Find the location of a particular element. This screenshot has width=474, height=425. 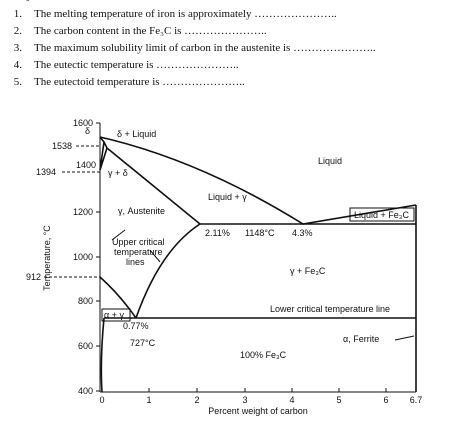

x-axis-label: Percent weight of carbon is located at coordinates (258, 411).